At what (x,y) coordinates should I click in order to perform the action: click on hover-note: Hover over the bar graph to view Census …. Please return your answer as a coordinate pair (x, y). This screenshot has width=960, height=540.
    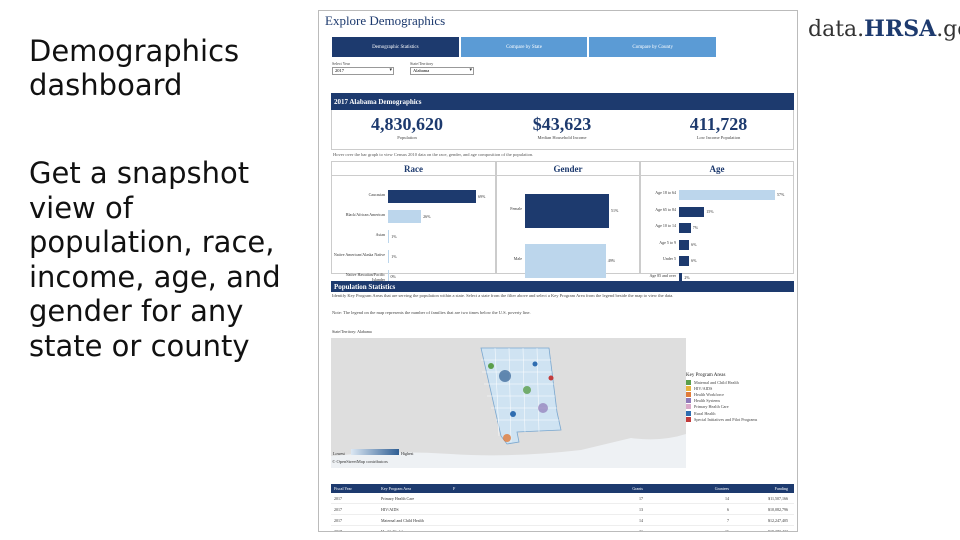
    Looking at the image, I should click on (433, 154).